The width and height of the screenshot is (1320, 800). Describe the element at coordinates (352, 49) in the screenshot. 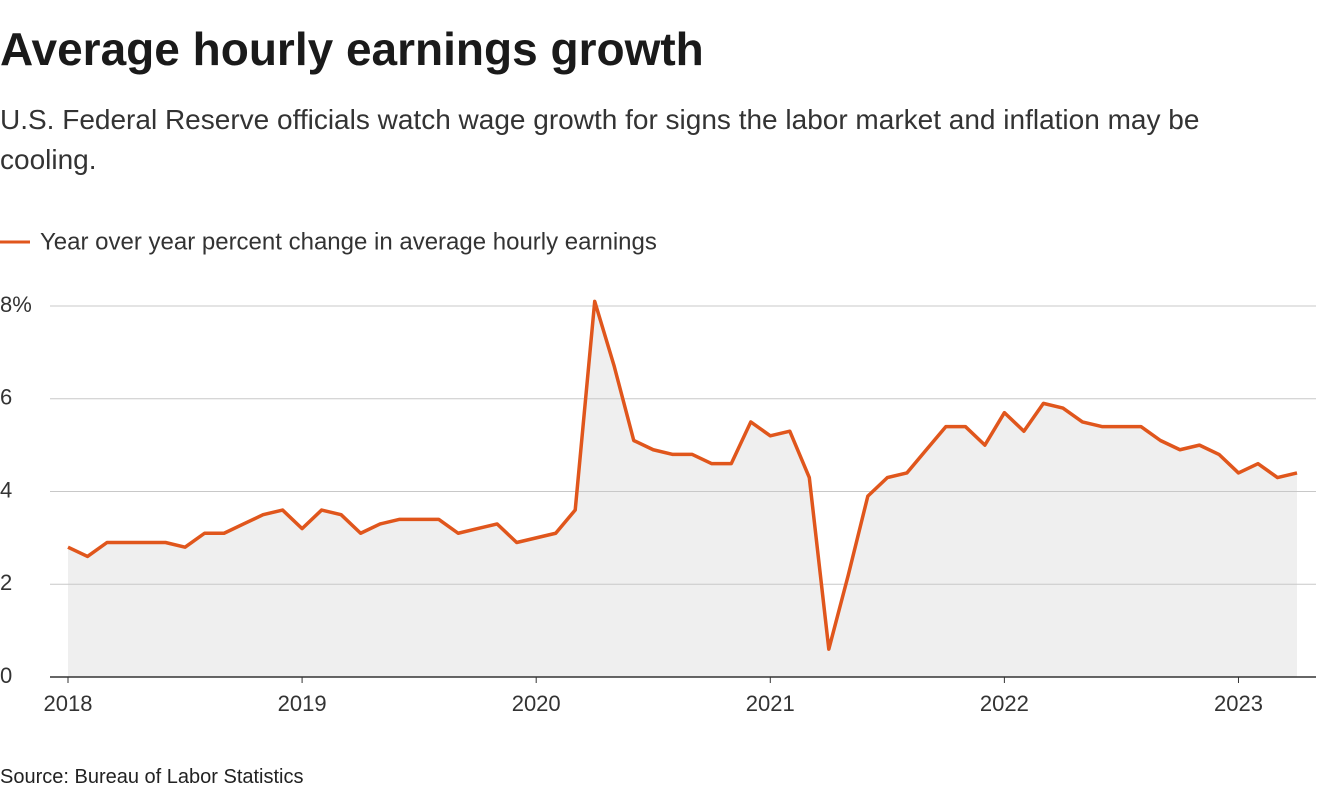

I see `chart-title: Average hourly earnings growth` at that location.